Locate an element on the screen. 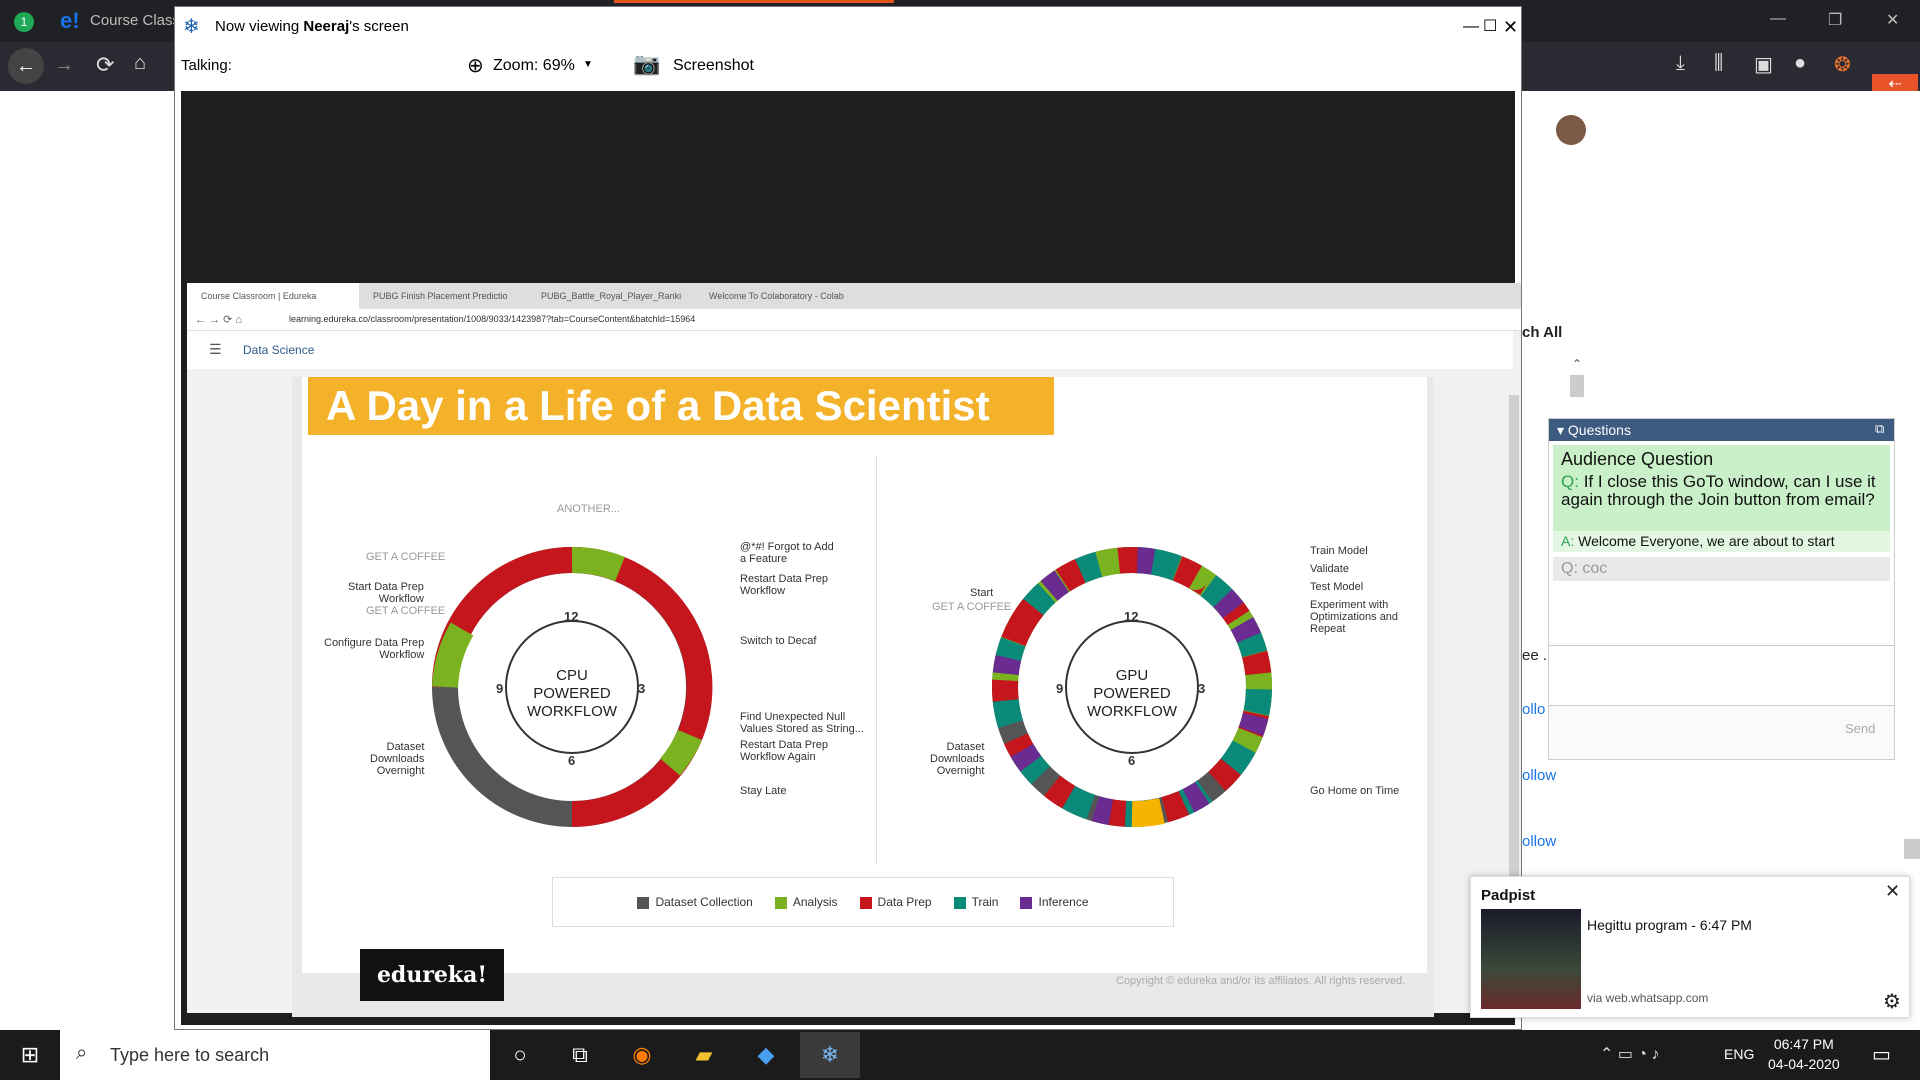 This screenshot has height=1080, width=1920. gpu-label-go-home: Go Home on Time is located at coordinates (1355, 791).